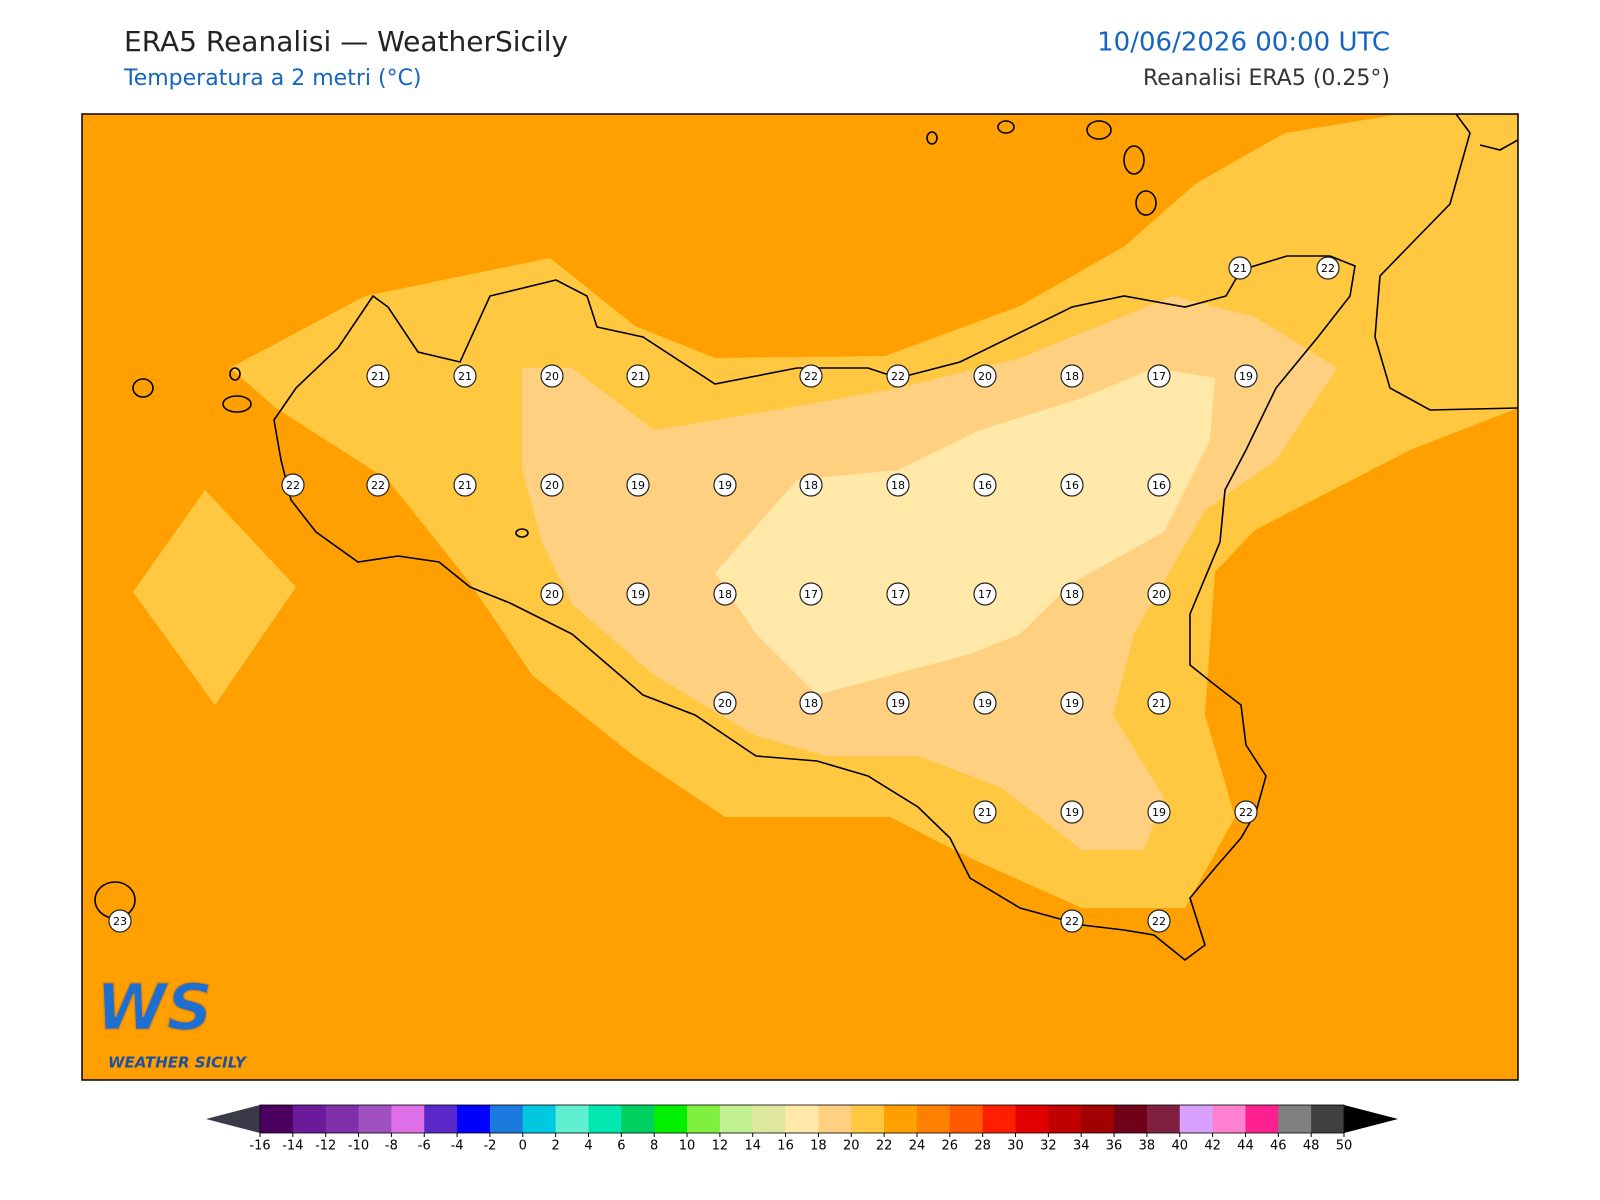  What do you see at coordinates (1311, 1146) in the screenshot?
I see `colorbar-tick-label: 48` at bounding box center [1311, 1146].